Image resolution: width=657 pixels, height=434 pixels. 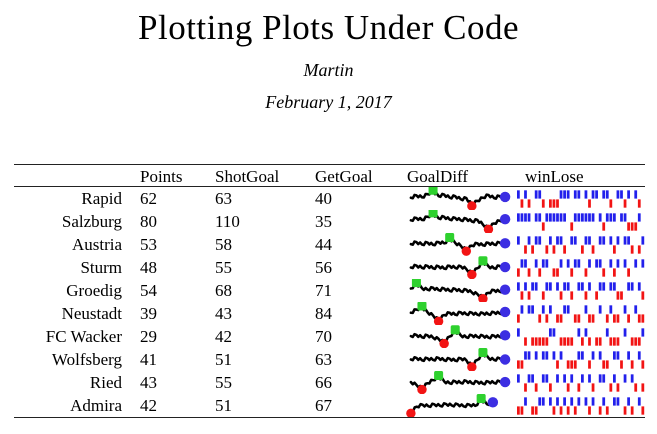 I want to click on getgoal-value: 35, so click(x=323, y=221).